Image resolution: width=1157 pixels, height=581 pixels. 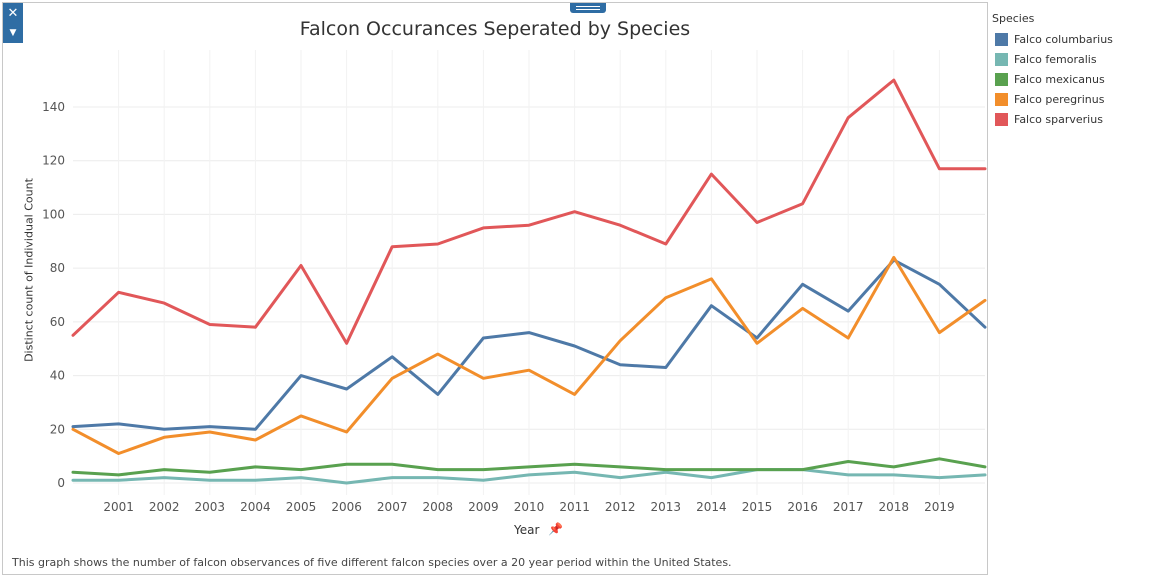 What do you see at coordinates (164, 507) in the screenshot?
I see `x-tick-label: 2002` at bounding box center [164, 507].